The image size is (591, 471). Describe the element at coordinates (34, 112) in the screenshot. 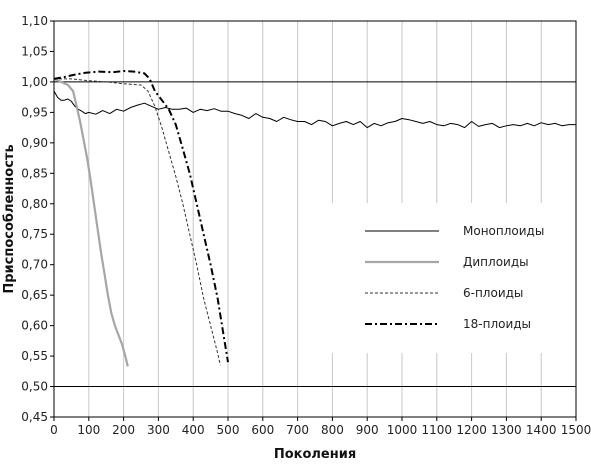

I see `y-tick-label: 0,95` at that location.